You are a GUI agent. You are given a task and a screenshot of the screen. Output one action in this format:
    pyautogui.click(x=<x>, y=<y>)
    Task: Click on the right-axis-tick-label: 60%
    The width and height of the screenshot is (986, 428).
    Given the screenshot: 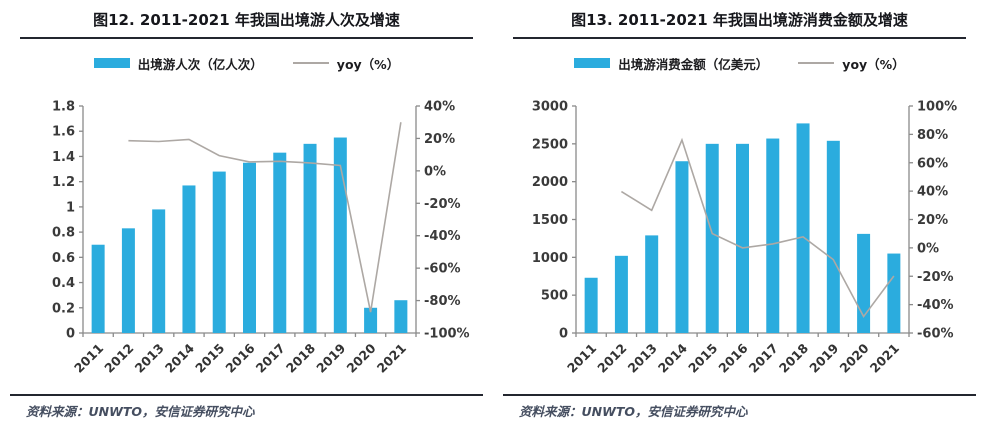 What is the action you would take?
    pyautogui.click(x=932, y=163)
    